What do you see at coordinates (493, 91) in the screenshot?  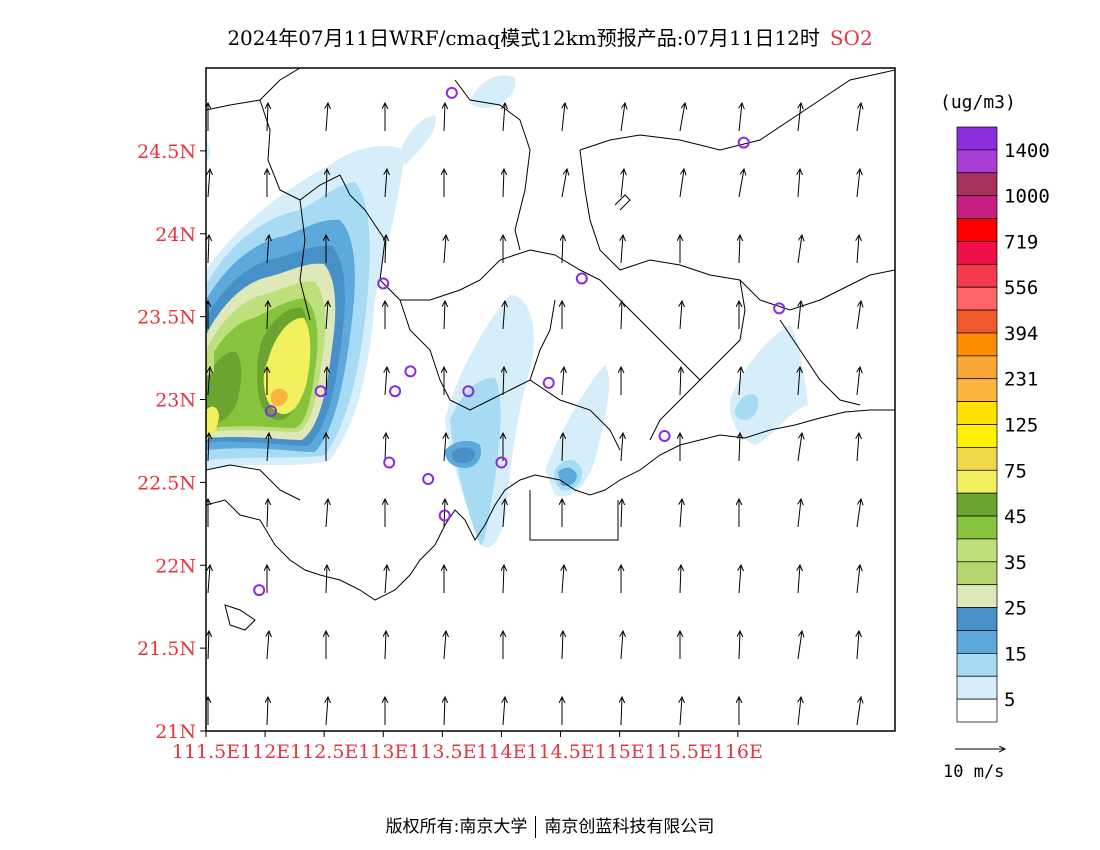 I see `plume-light-blue-top-center` at bounding box center [493, 91].